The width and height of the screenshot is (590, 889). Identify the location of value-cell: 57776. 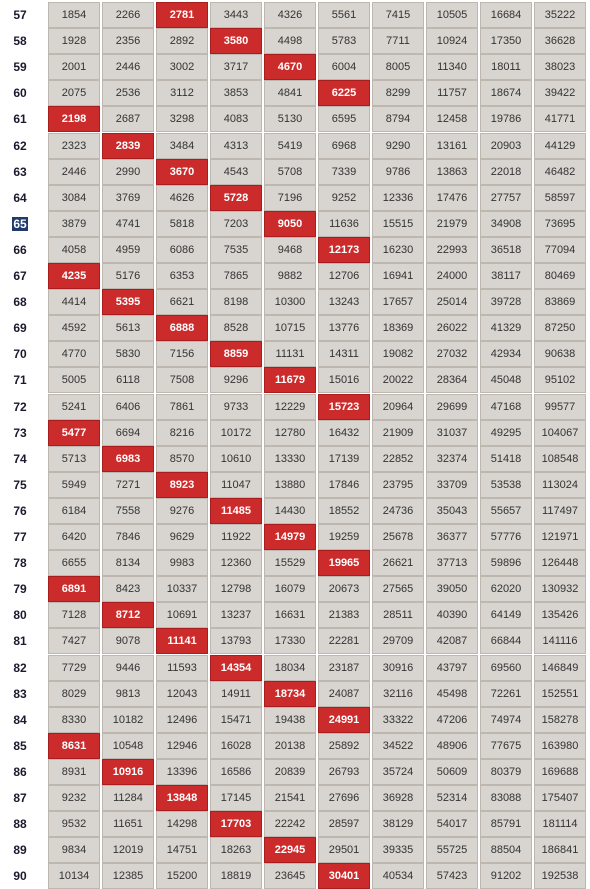
(506, 537).